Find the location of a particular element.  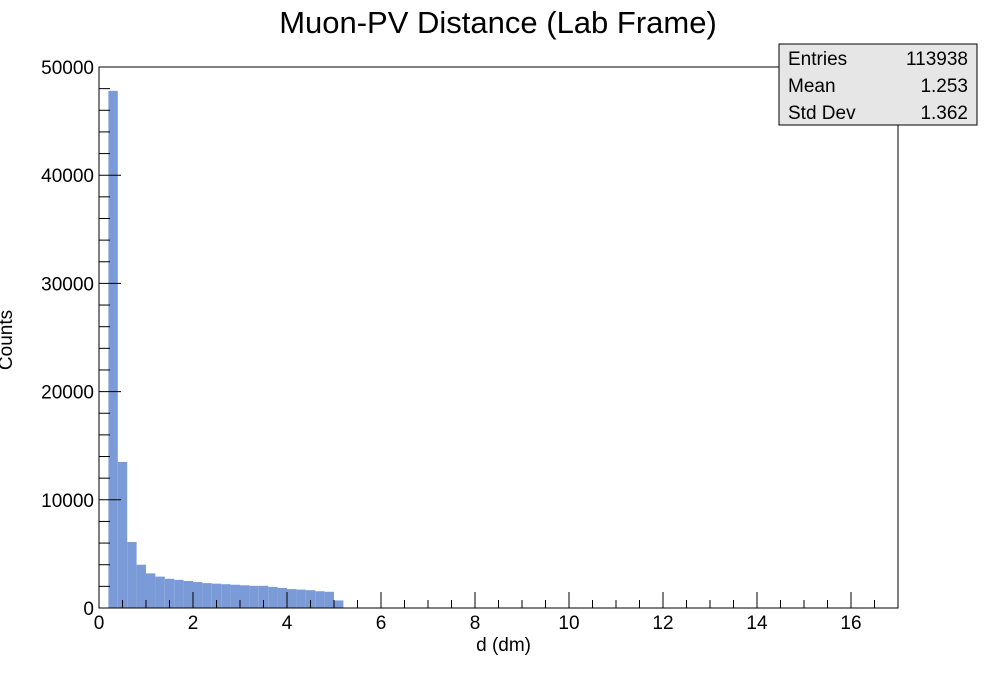

y-tick-label: 20000 is located at coordinates (67, 393).